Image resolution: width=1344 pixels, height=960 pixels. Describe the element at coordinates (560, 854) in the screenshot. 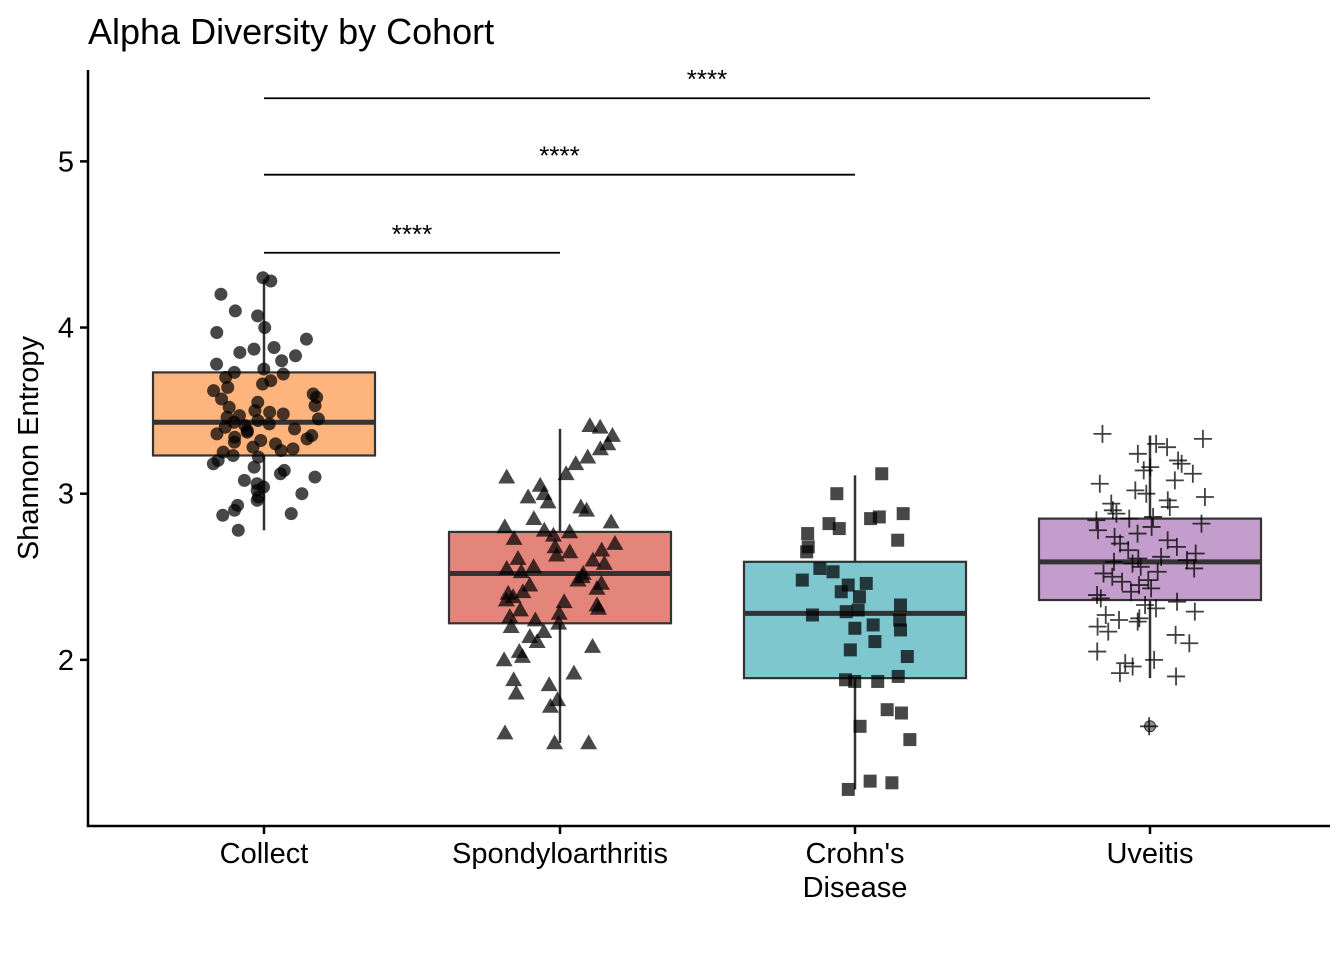

I see `x-tick-label: Spondyloarthritis` at that location.